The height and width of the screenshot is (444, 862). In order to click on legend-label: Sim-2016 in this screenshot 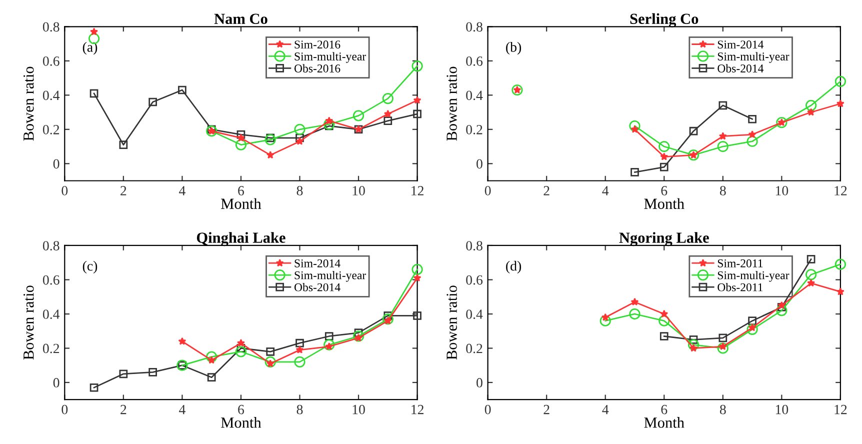, I will do `click(317, 44)`.